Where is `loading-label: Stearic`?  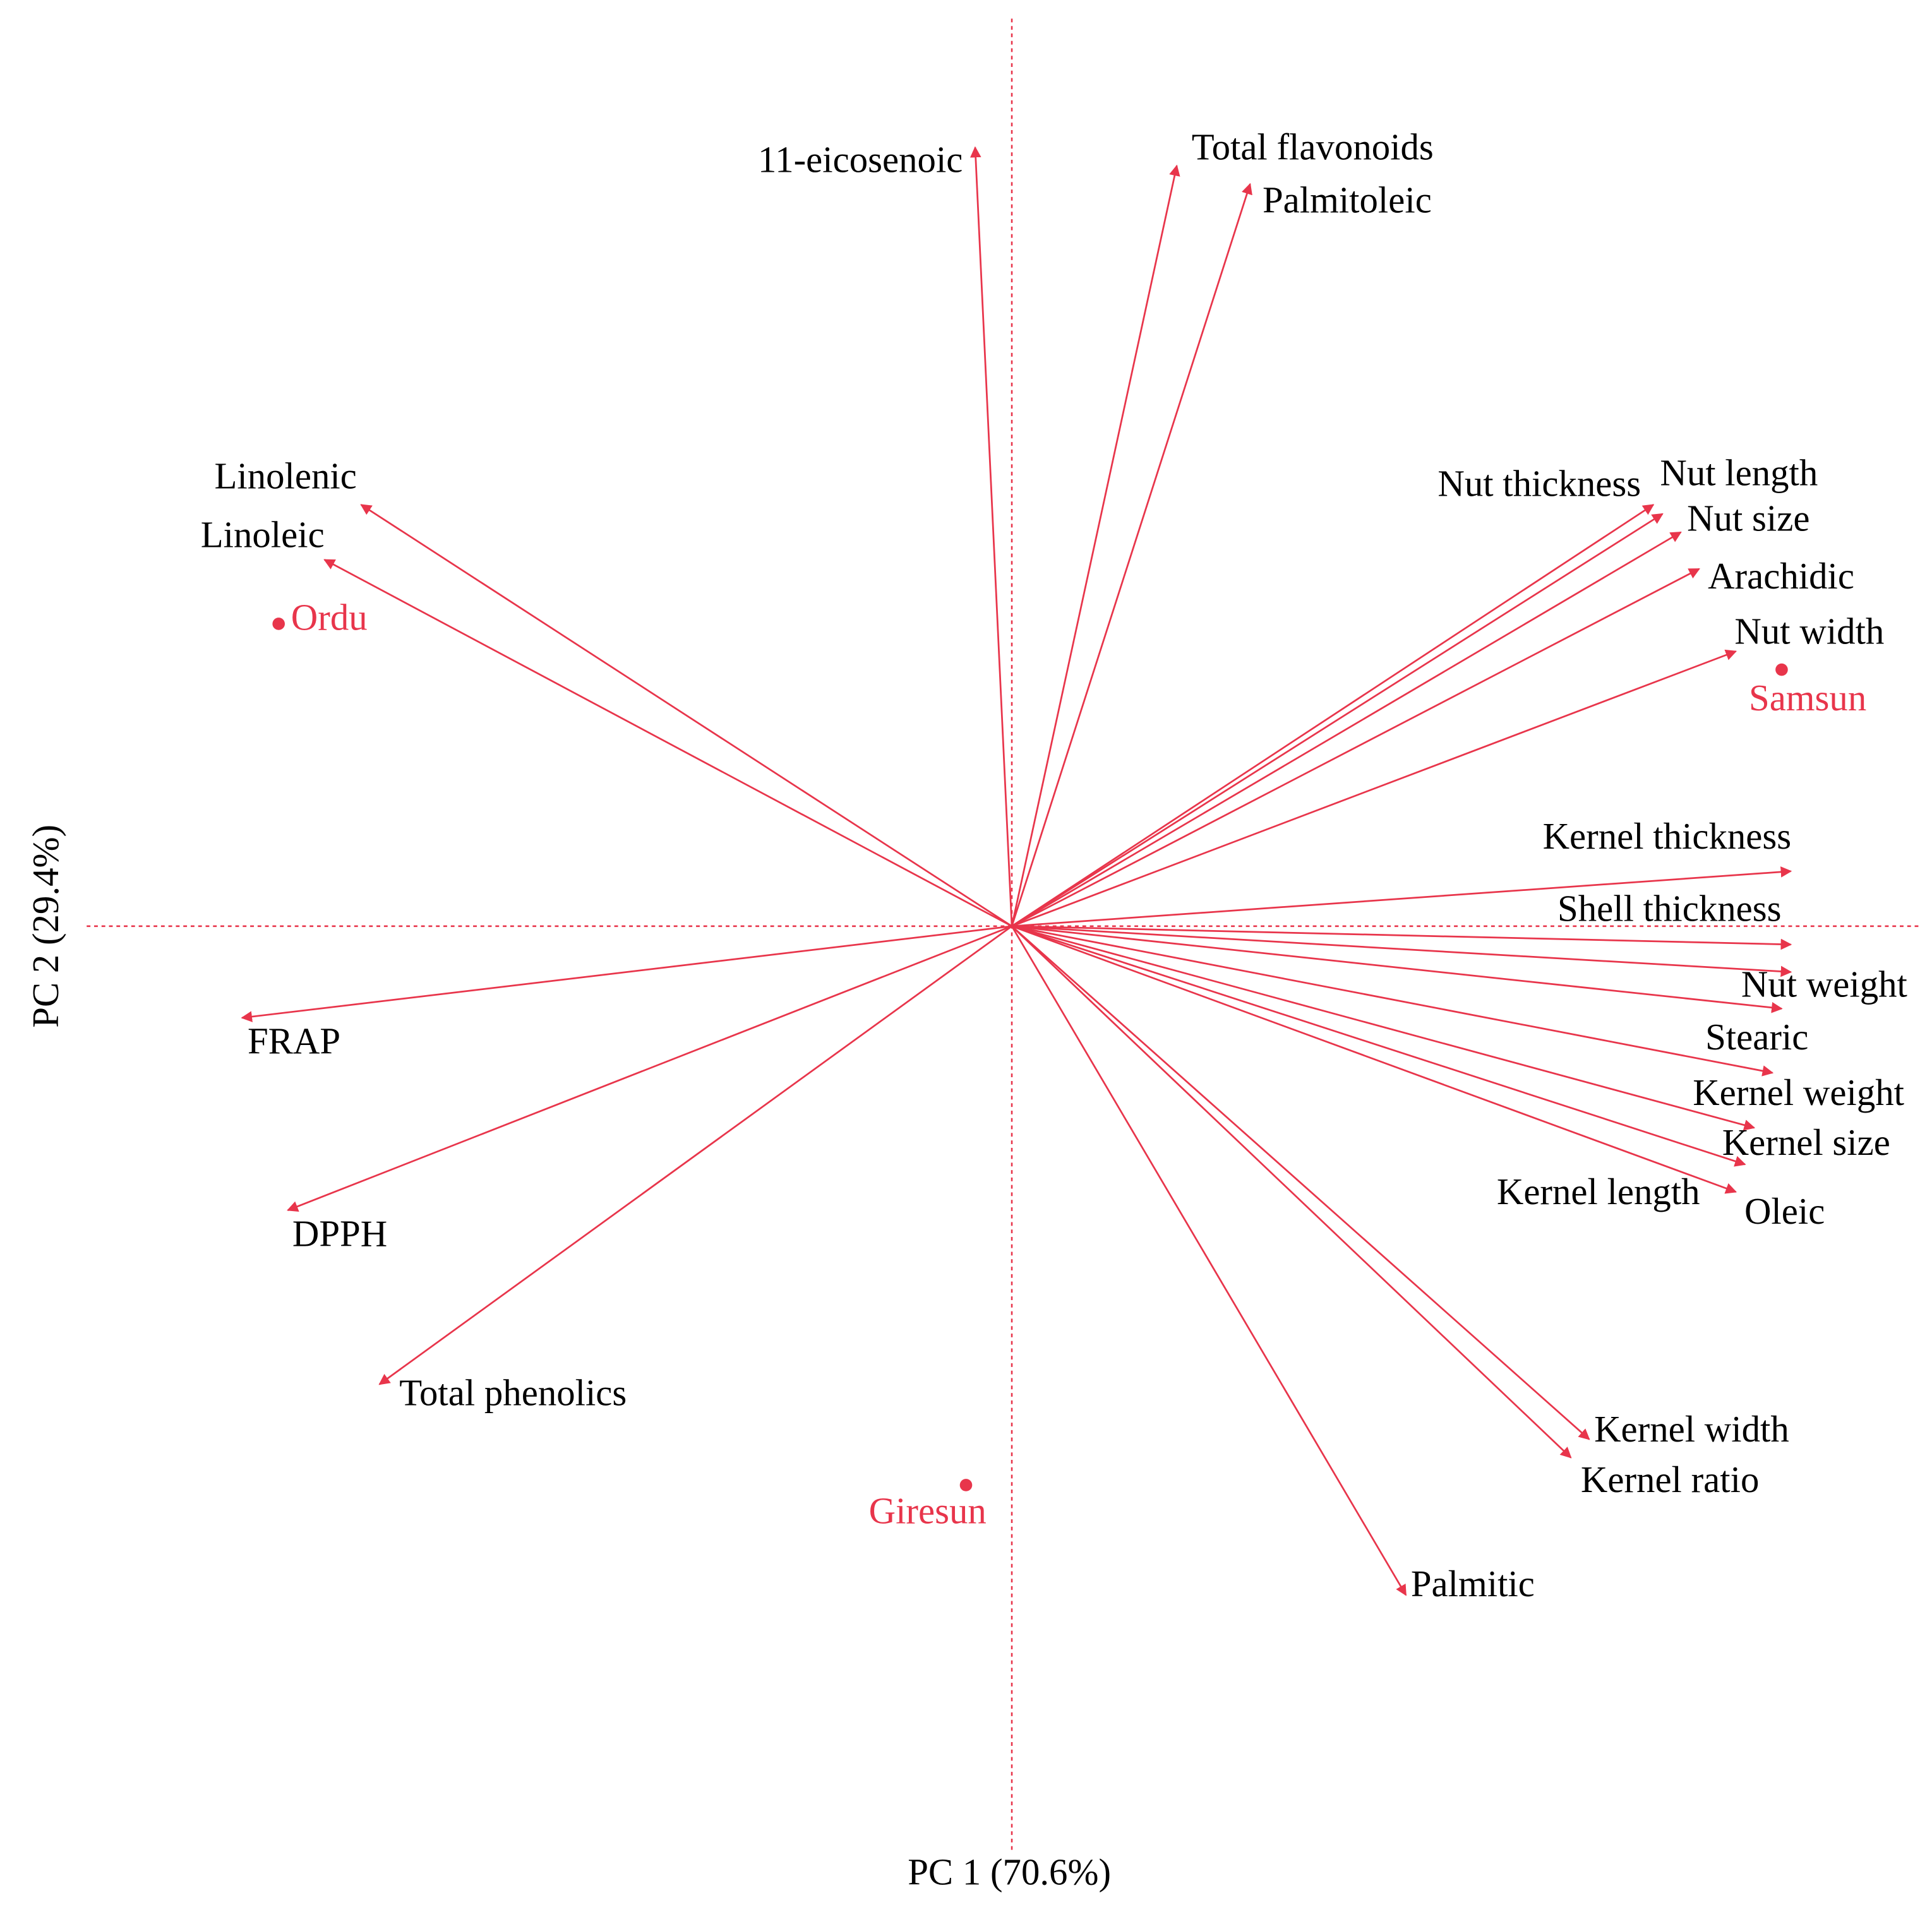 loading-label: Stearic is located at coordinates (1756, 1037).